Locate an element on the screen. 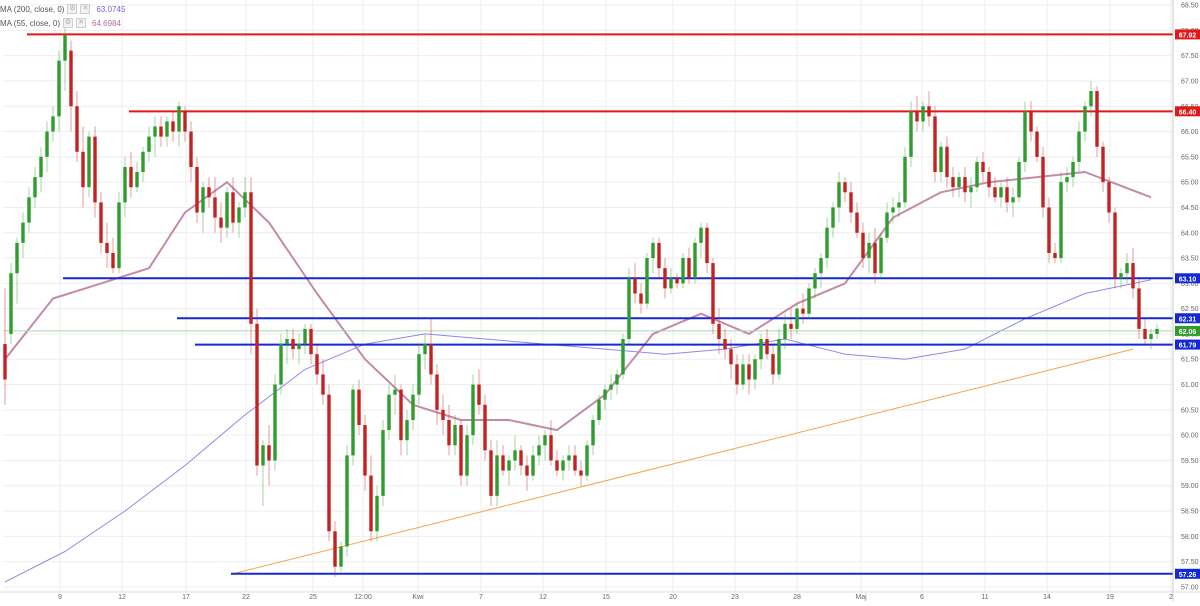  y-tick-label: 61.50 is located at coordinates (1190, 360).